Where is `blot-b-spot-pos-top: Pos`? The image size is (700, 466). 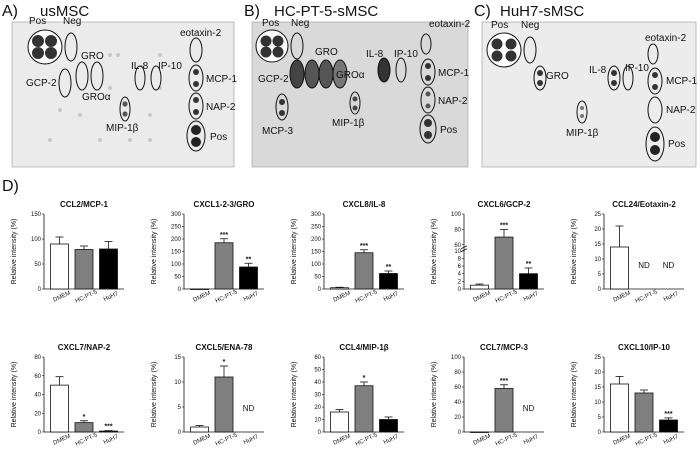
blot-b-spot-pos-top: Pos is located at coordinates (270, 23).